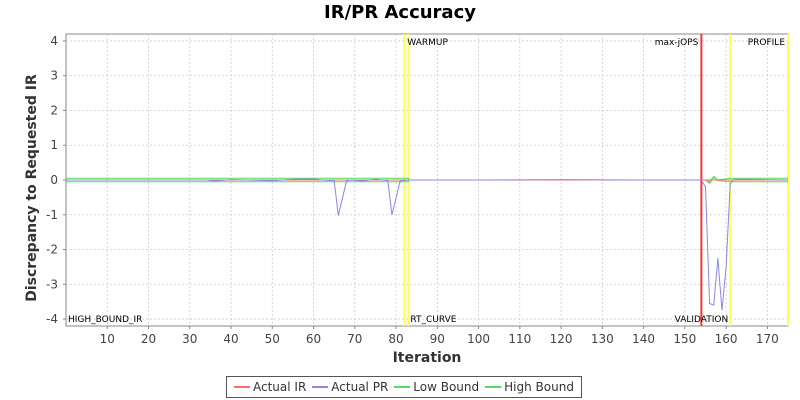  Describe the element at coordinates (561, 339) in the screenshot. I see `x-tick-label: 120` at that location.